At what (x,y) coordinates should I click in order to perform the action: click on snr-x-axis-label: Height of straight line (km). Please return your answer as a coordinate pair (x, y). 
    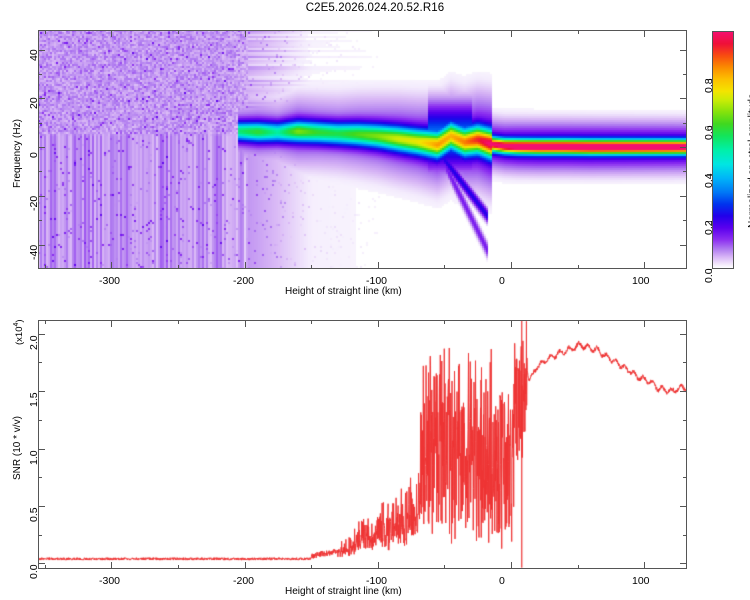
    Looking at the image, I should click on (343, 591).